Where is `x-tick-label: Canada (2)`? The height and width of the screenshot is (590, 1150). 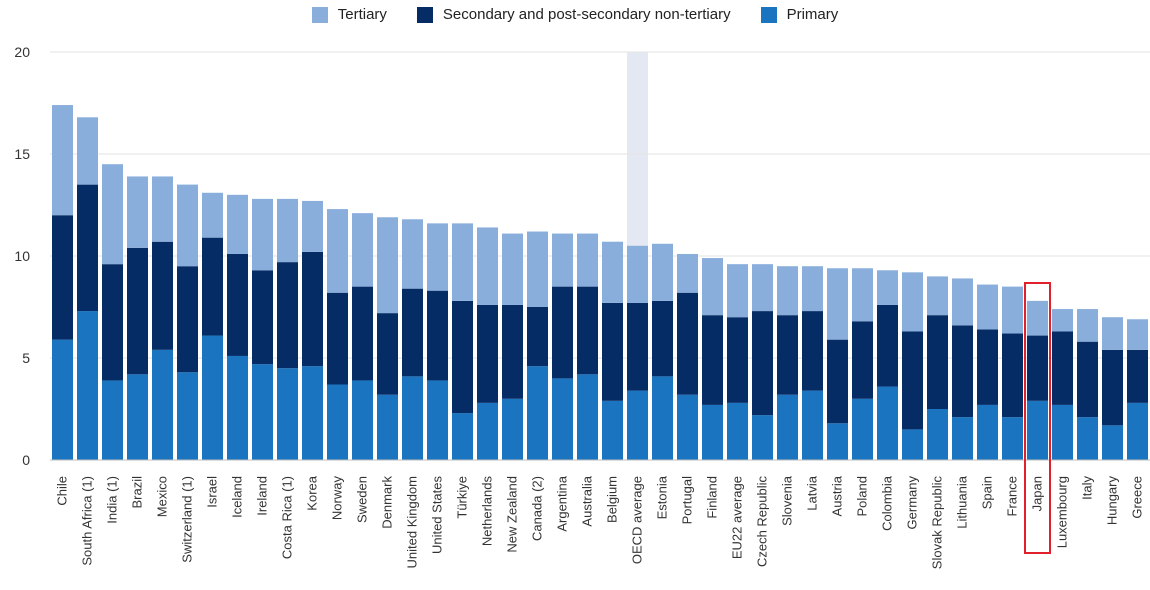
x-tick-label: Canada (2) is located at coordinates (537, 508).